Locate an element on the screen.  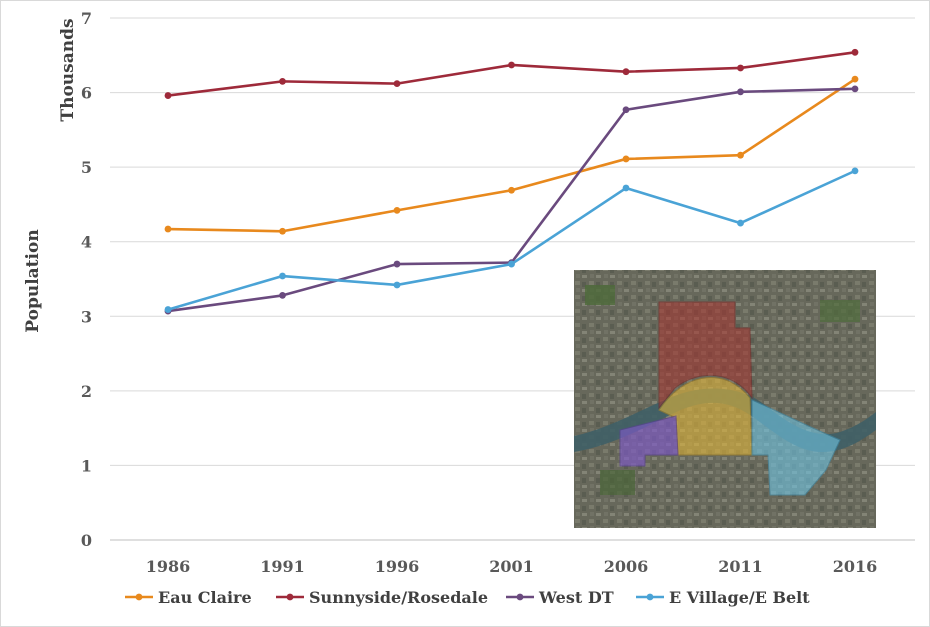
x-tick-labels: 1986 1991 1996 2001 2006 2011 2016 is located at coordinates (512, 566).